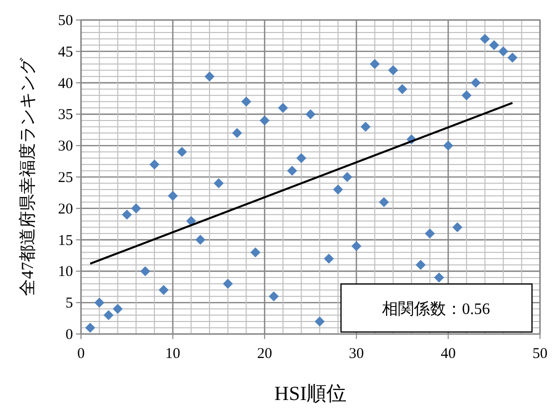  What do you see at coordinates (264, 354) in the screenshot?
I see `x-tick-label: 20` at bounding box center [264, 354].